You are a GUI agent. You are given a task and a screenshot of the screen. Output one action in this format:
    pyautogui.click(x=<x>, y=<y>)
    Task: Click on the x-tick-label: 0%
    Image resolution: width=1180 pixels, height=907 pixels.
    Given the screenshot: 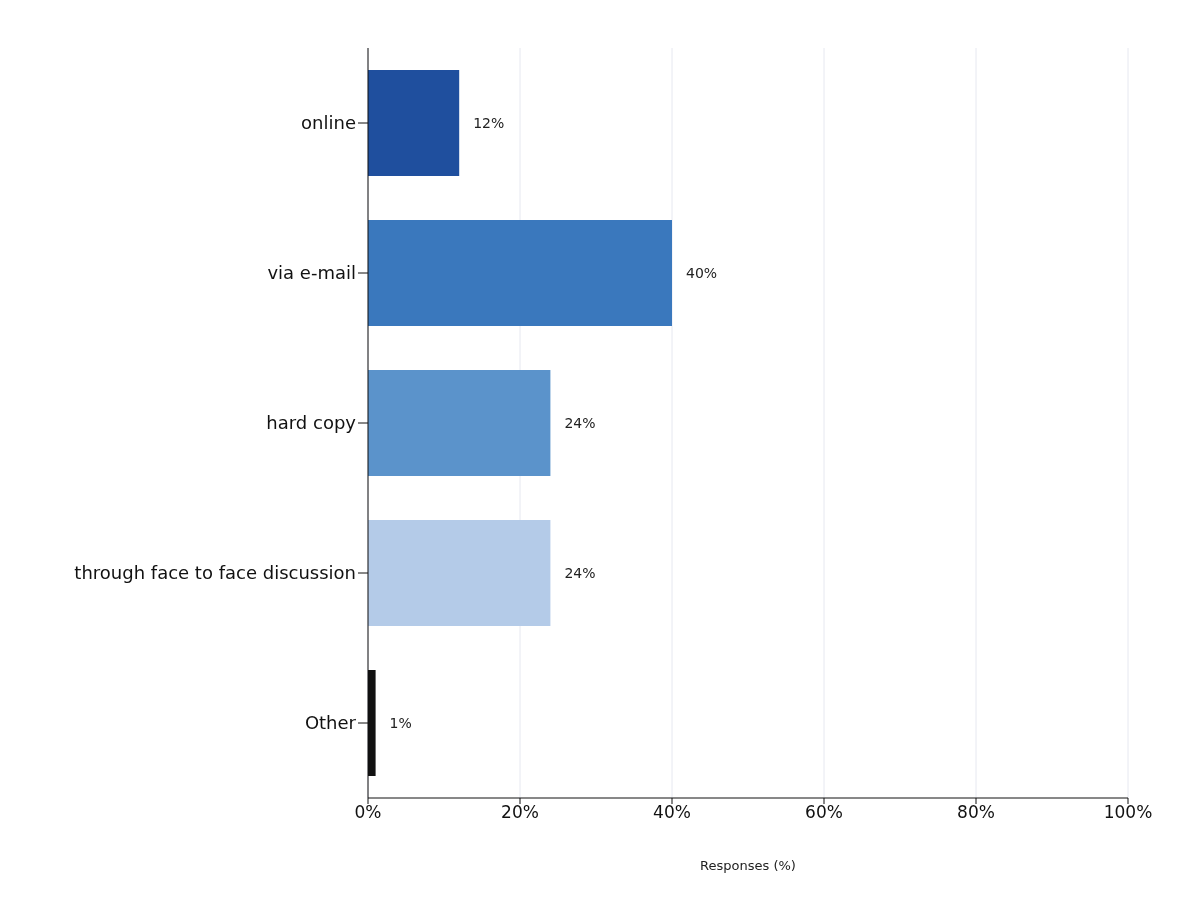 What is the action you would take?
    pyautogui.click(x=368, y=812)
    